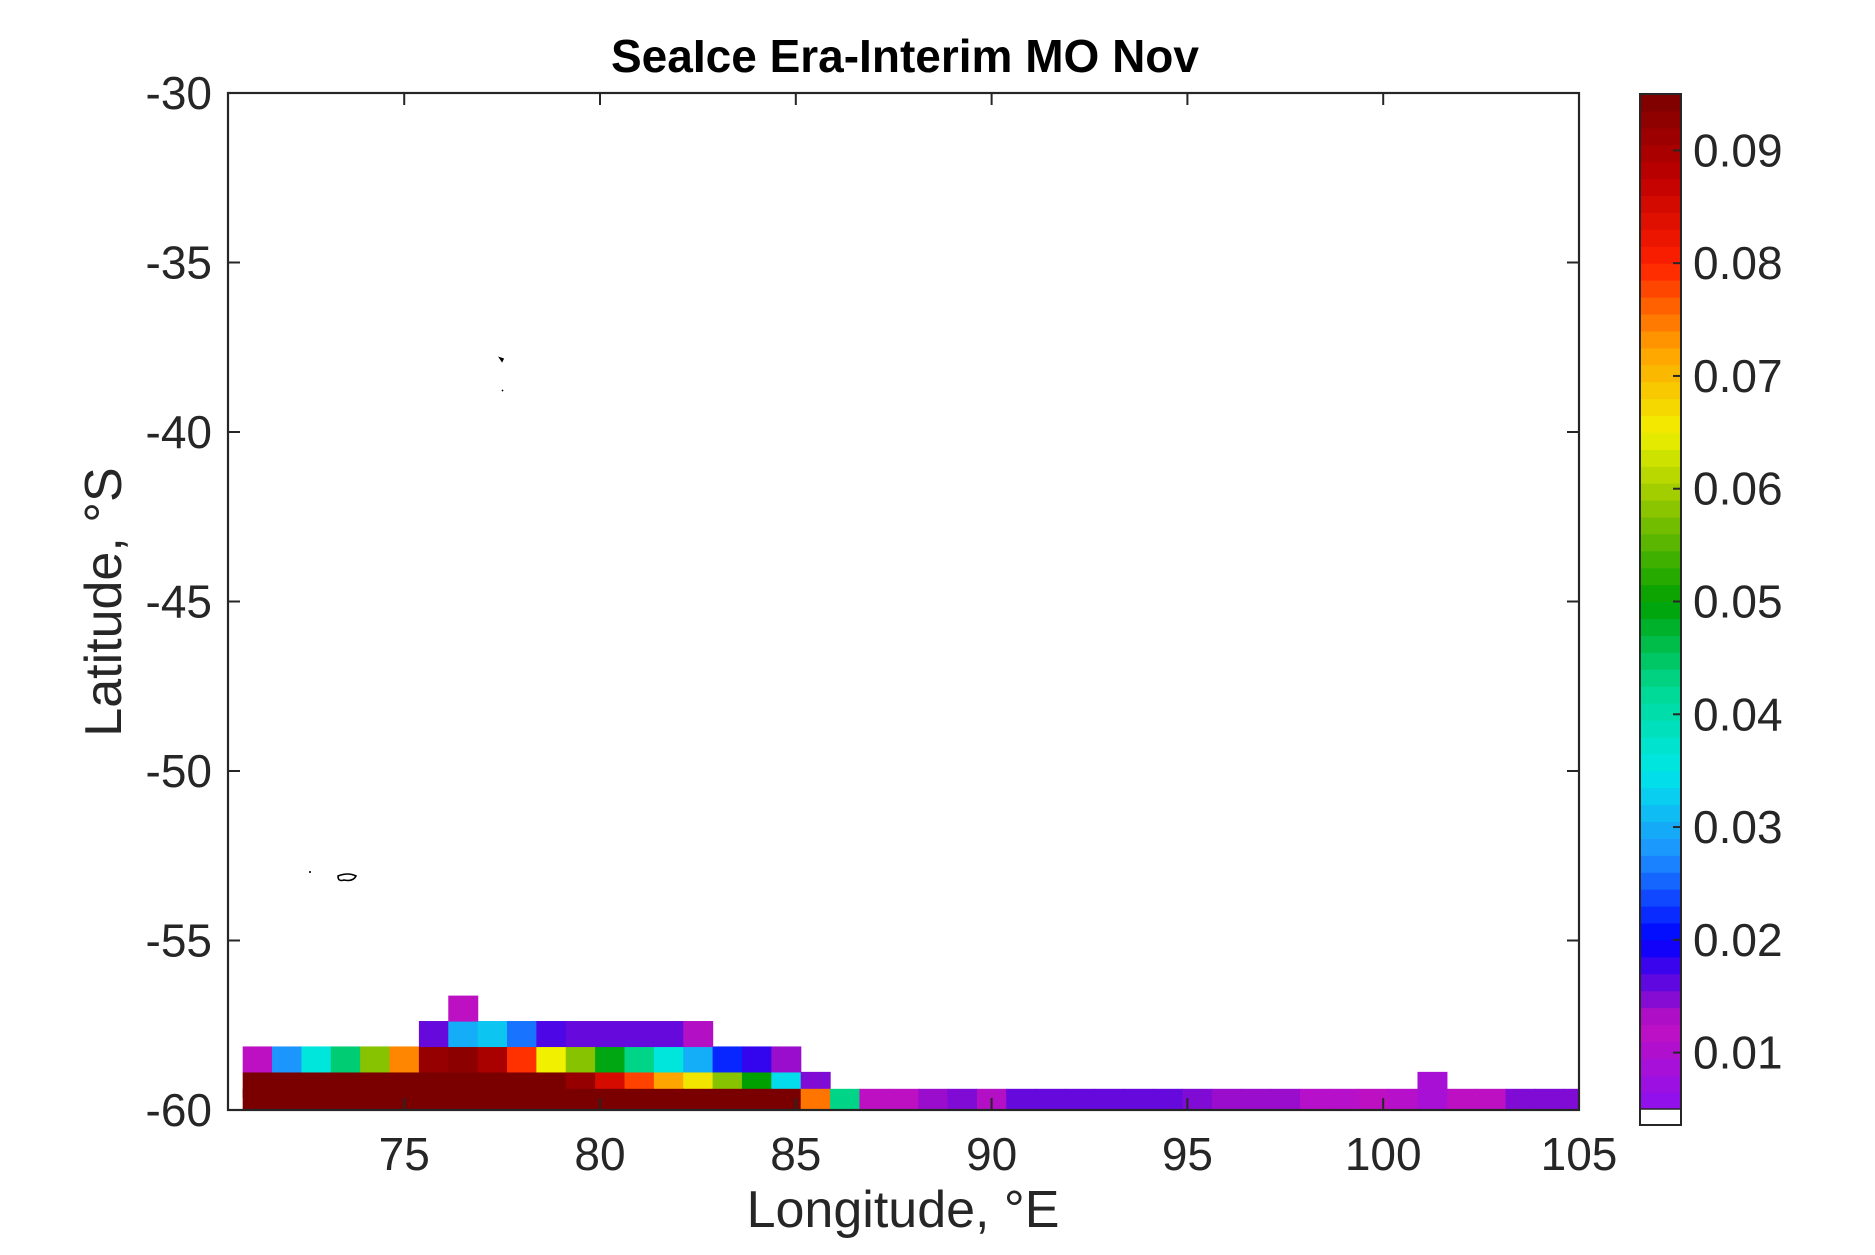 The width and height of the screenshot is (1875, 1255). I want to click on y-tick-label: -60, so click(179, 1110).